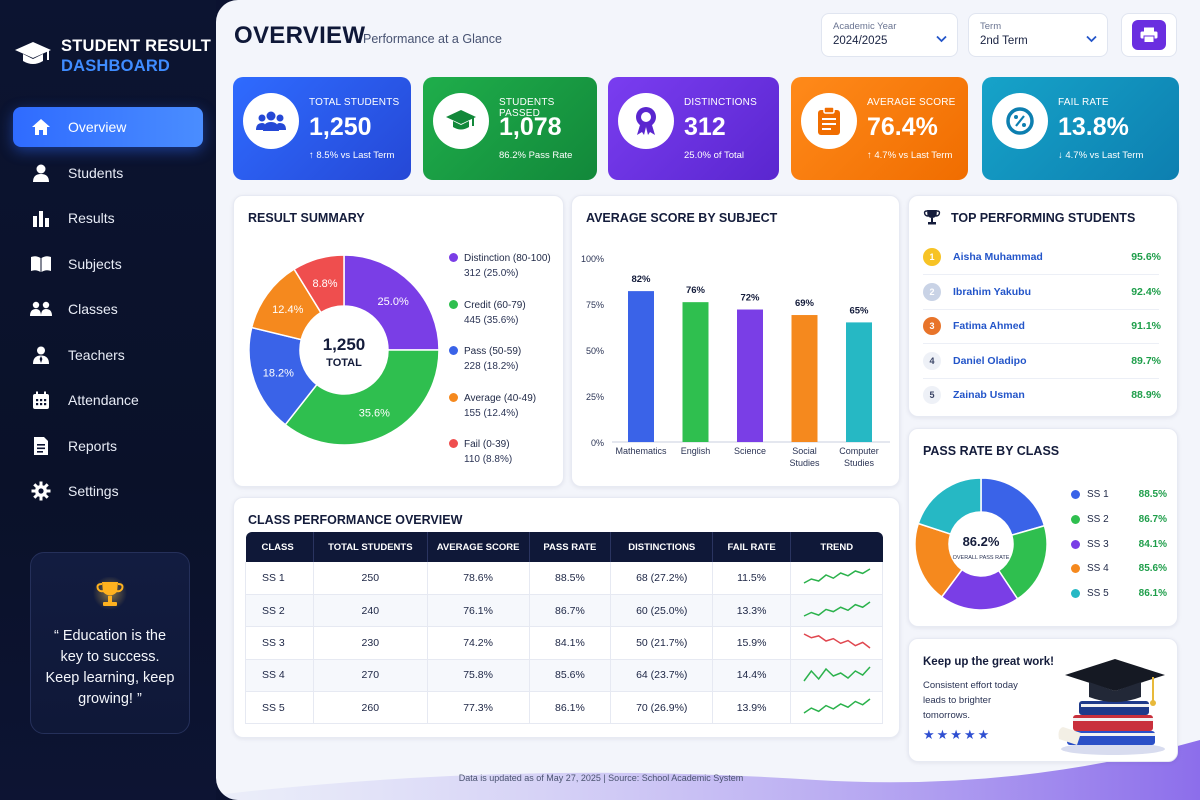 The height and width of the screenshot is (800, 1200). What do you see at coordinates (595, 351) in the screenshot?
I see `y-tick-label: 50%` at bounding box center [595, 351].